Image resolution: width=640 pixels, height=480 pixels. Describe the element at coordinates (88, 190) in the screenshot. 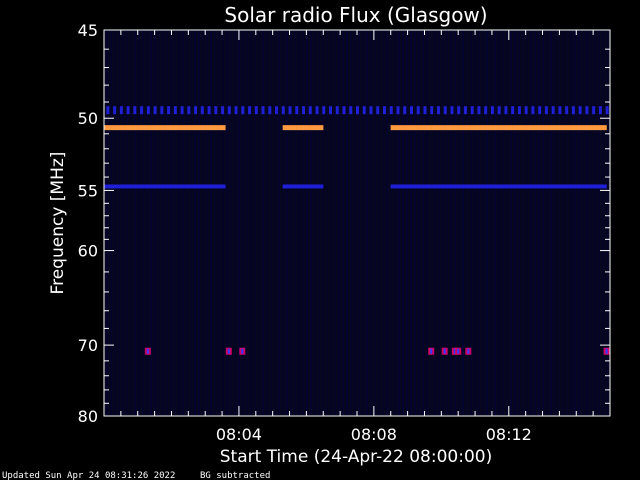

I see `y-tick-label: 55` at that location.